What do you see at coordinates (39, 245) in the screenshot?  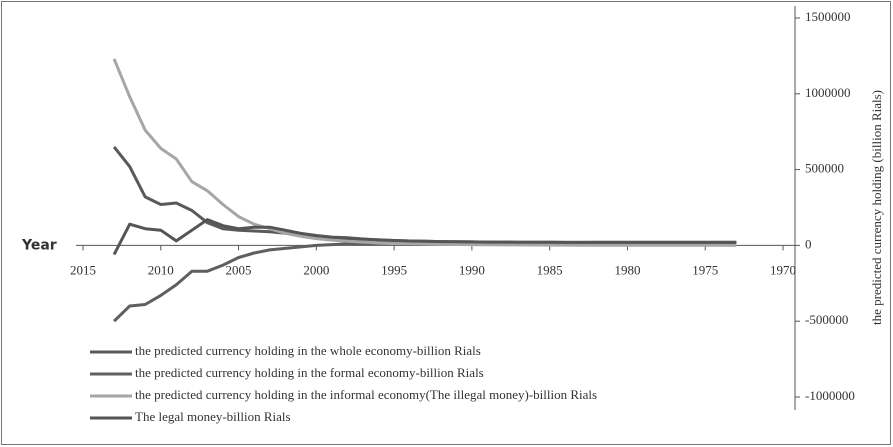 I see `x-axis-label: Year` at bounding box center [39, 245].